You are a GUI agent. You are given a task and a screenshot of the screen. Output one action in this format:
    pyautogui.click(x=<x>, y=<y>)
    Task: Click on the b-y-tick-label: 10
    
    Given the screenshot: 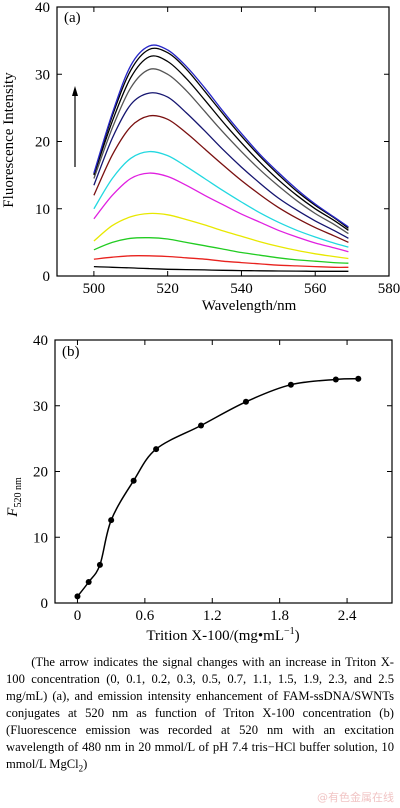 What is the action you would take?
    pyautogui.click(x=40, y=538)
    